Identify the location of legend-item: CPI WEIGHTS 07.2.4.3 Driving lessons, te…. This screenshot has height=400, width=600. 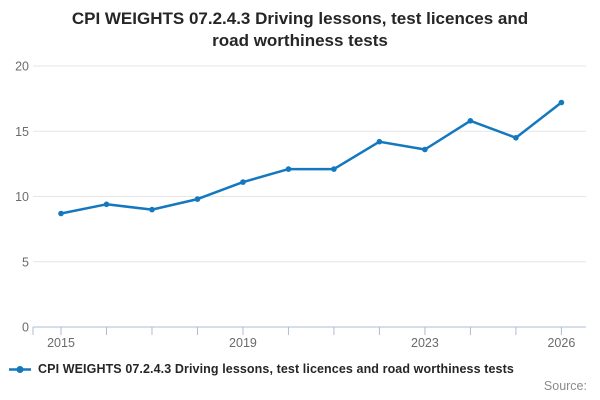
(261, 369).